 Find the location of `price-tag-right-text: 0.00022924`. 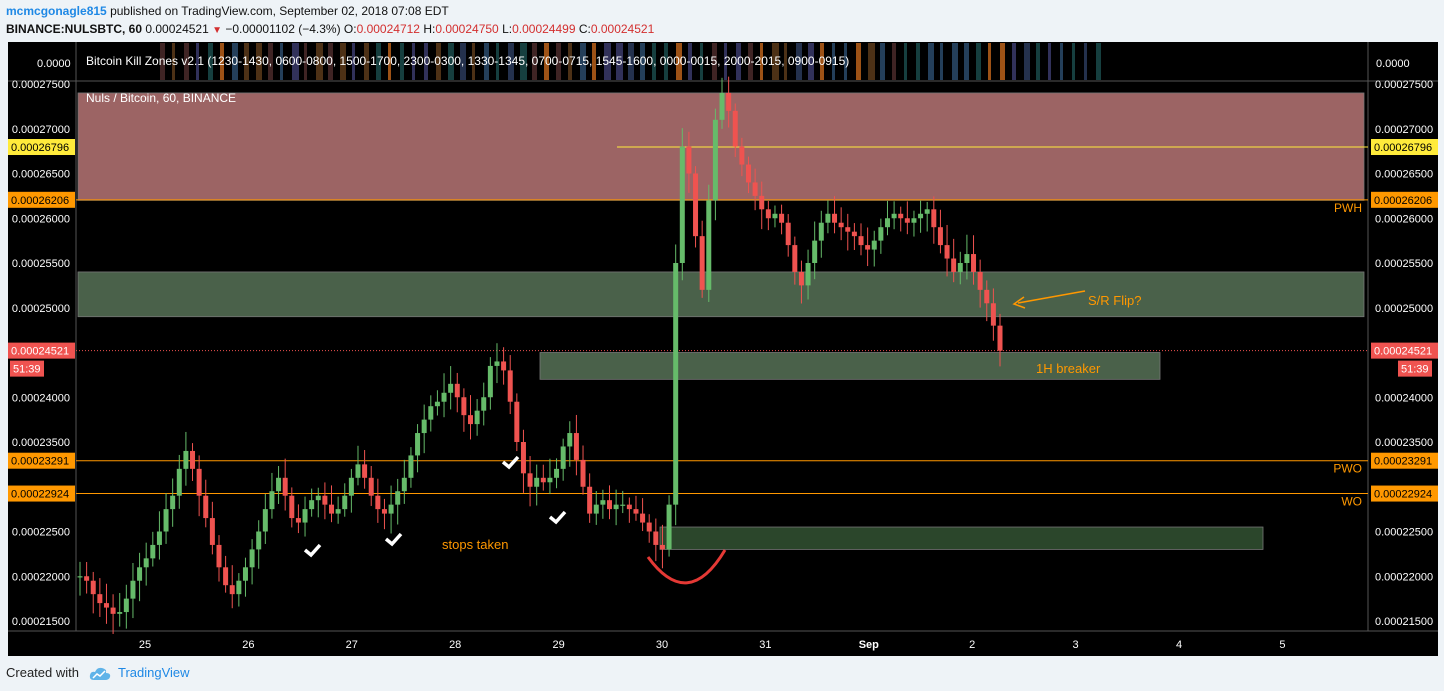

price-tag-right-text: 0.00022924 is located at coordinates (1403, 495).